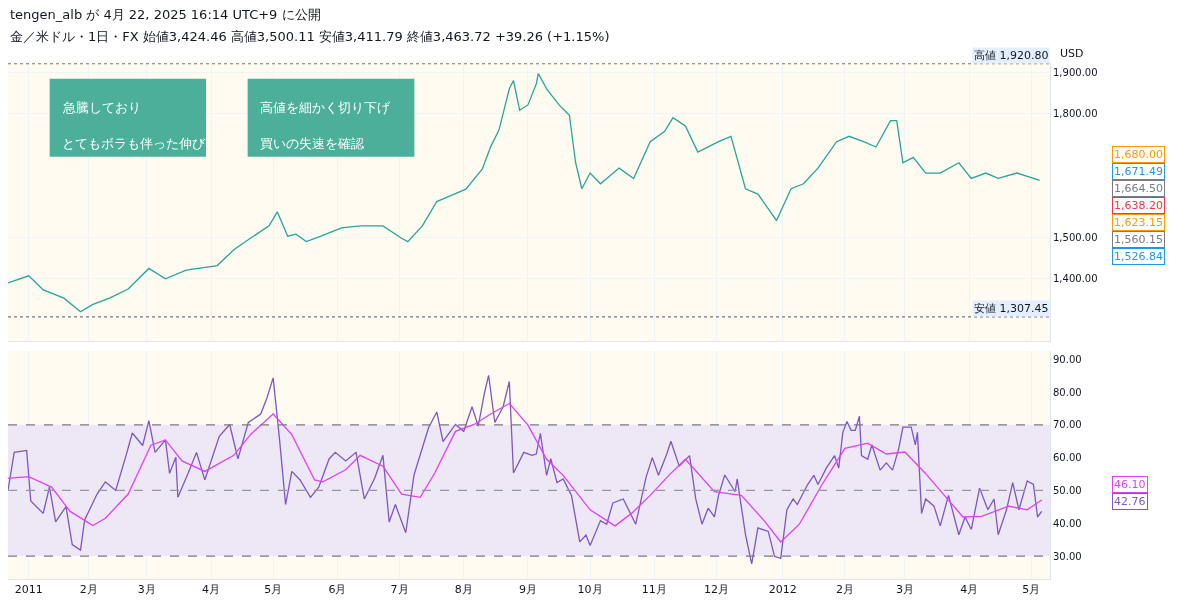 Image resolution: width=1200 pixels, height=609 pixels. Describe the element at coordinates (1067, 523) in the screenshot. I see `y-tick-label: 40.00` at that location.